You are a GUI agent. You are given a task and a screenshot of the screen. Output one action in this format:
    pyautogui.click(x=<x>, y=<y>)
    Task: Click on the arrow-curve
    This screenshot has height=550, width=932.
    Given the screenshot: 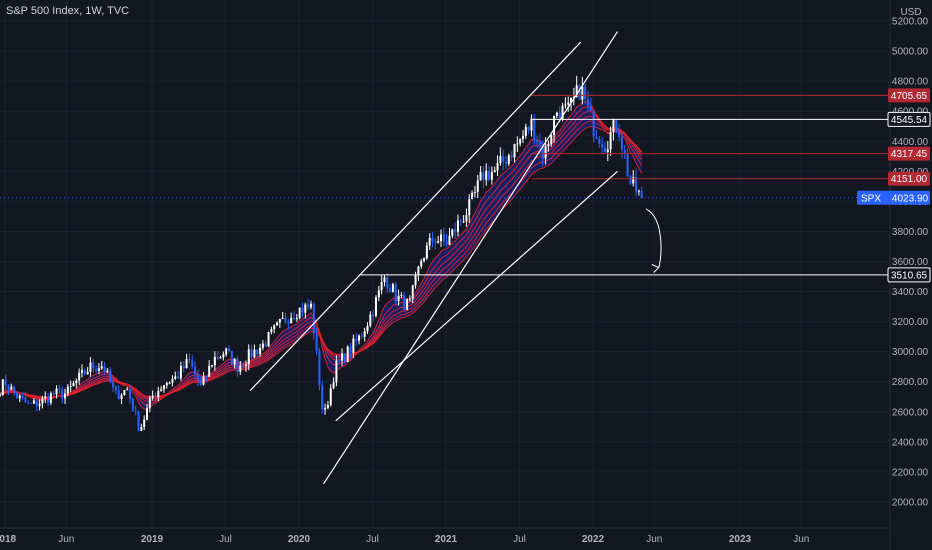 What is the action you would take?
    pyautogui.click(x=653, y=238)
    